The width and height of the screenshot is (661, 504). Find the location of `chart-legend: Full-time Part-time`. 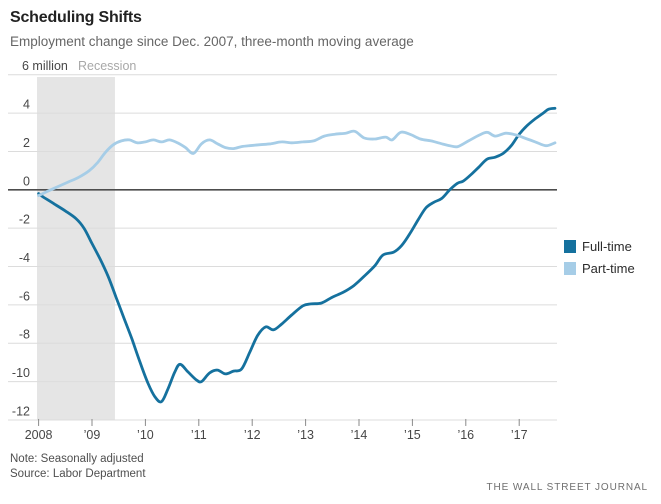

chart-legend: Full-time Part-time is located at coordinates (599, 261).